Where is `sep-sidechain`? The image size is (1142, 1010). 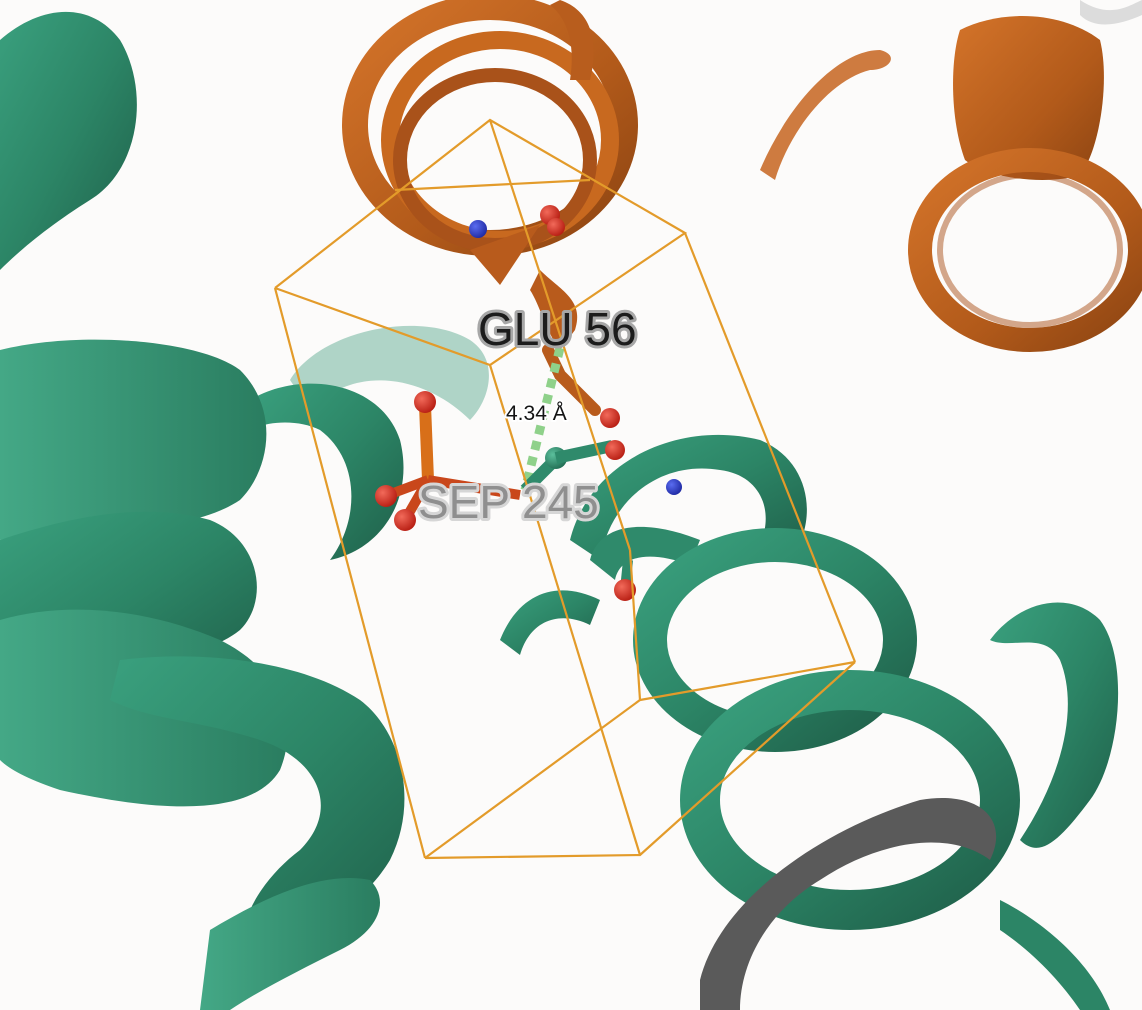 sep-sidechain is located at coordinates (494, 461).